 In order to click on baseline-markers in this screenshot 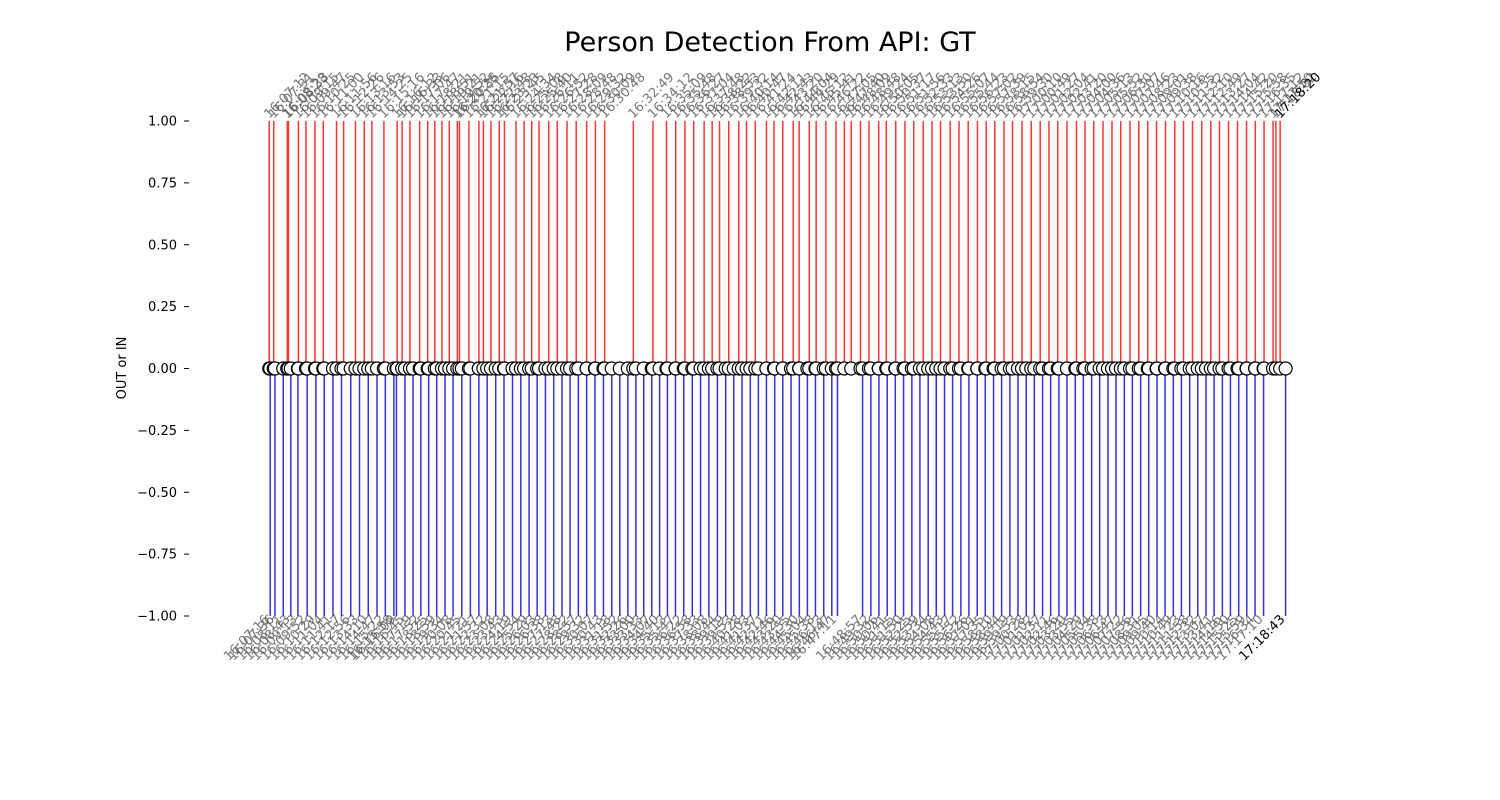, I will do `click(777, 368)`.